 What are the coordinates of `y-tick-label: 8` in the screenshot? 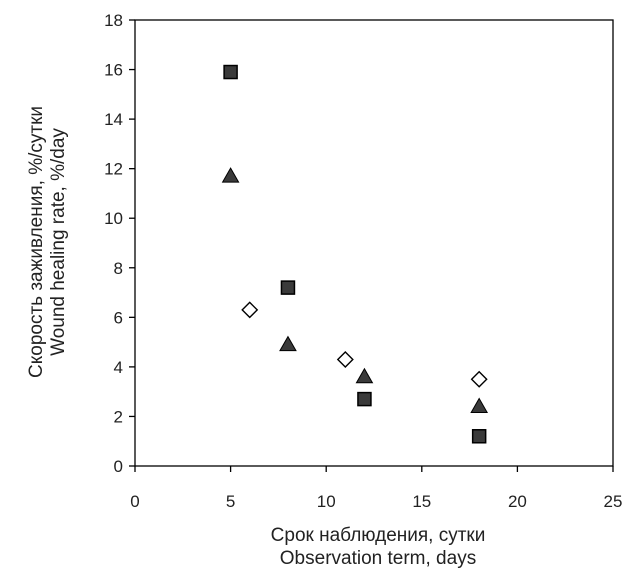 It's located at (118, 268).